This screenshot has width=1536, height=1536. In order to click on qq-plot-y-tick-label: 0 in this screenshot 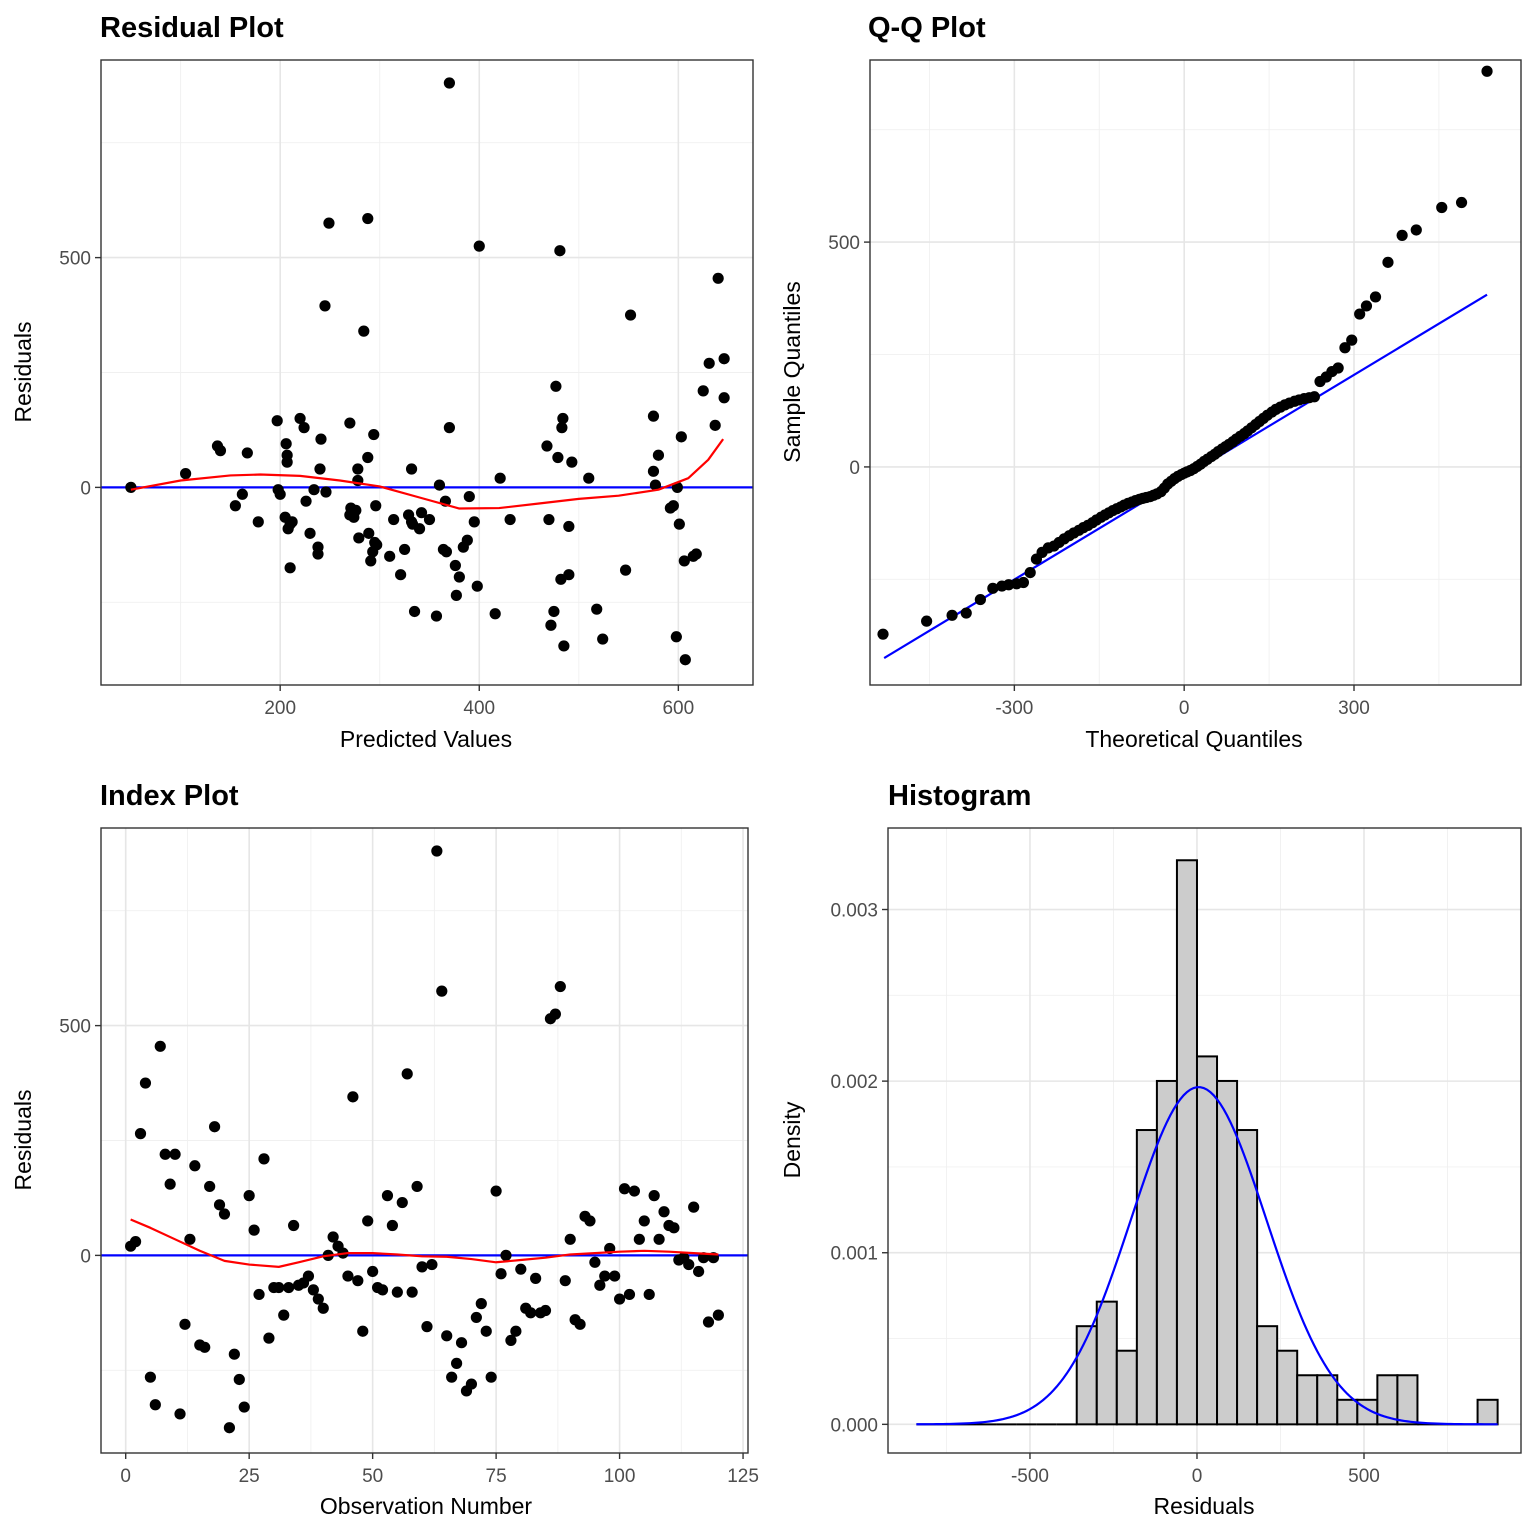, I will do `click(854, 468)`.